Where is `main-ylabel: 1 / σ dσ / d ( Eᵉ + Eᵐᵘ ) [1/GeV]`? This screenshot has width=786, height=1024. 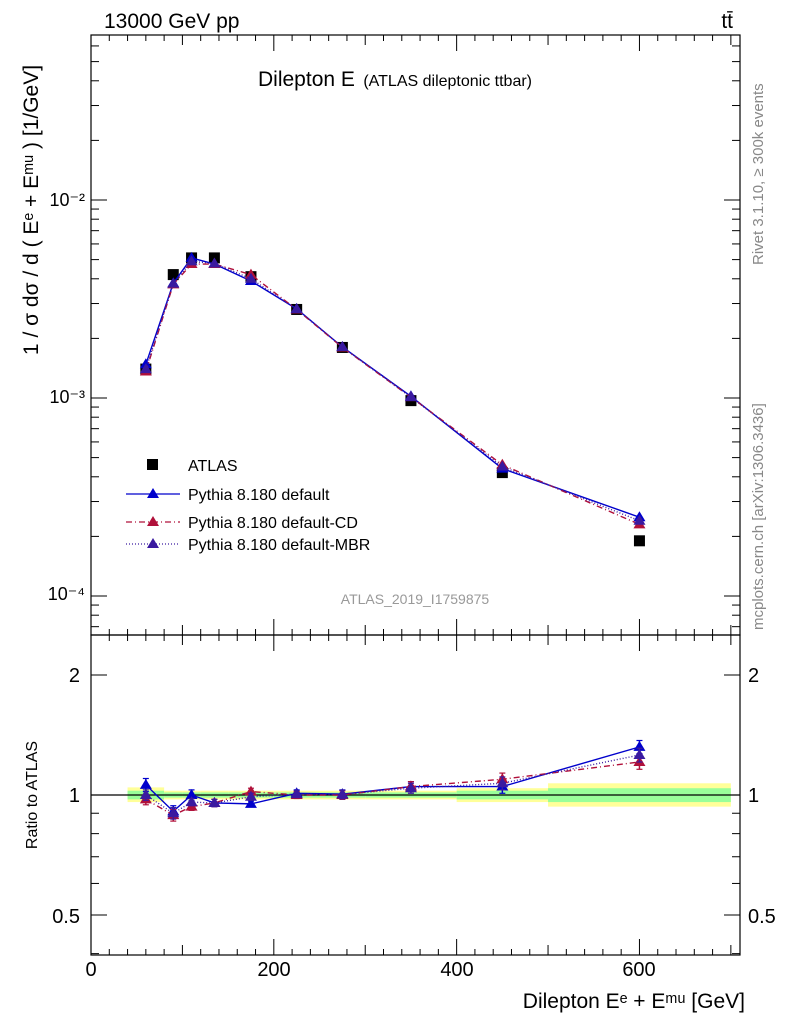 main-ylabel: 1 / σ dσ / d ( Eᵉ + Eᵐᵘ ) [1/GeV] is located at coordinates (31, 210).